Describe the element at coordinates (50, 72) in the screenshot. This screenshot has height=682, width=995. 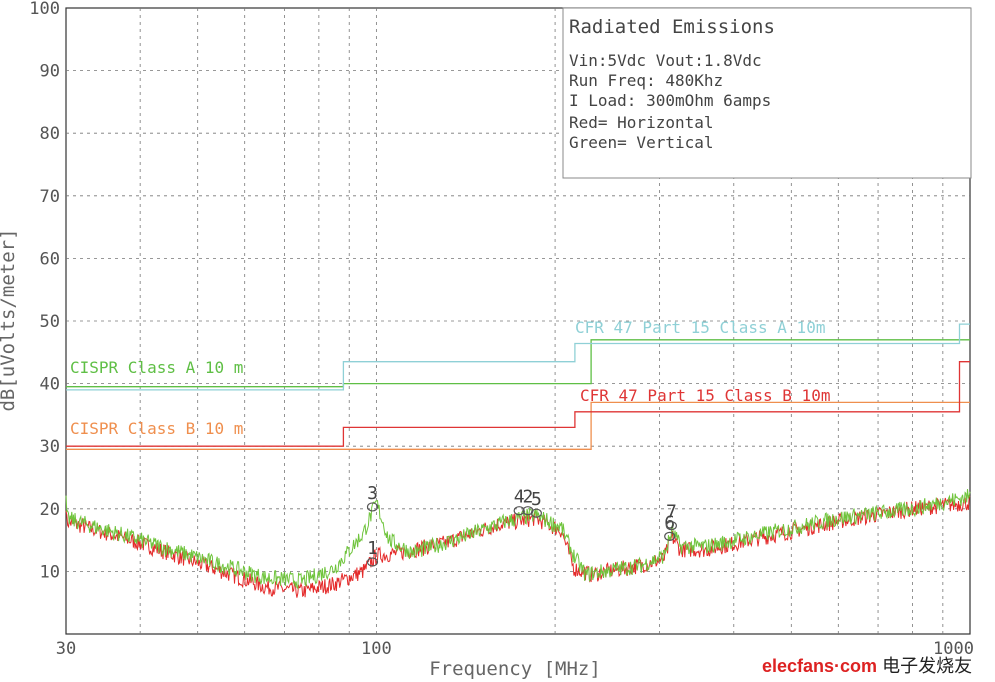
I see `y-tick-label: 90` at that location.